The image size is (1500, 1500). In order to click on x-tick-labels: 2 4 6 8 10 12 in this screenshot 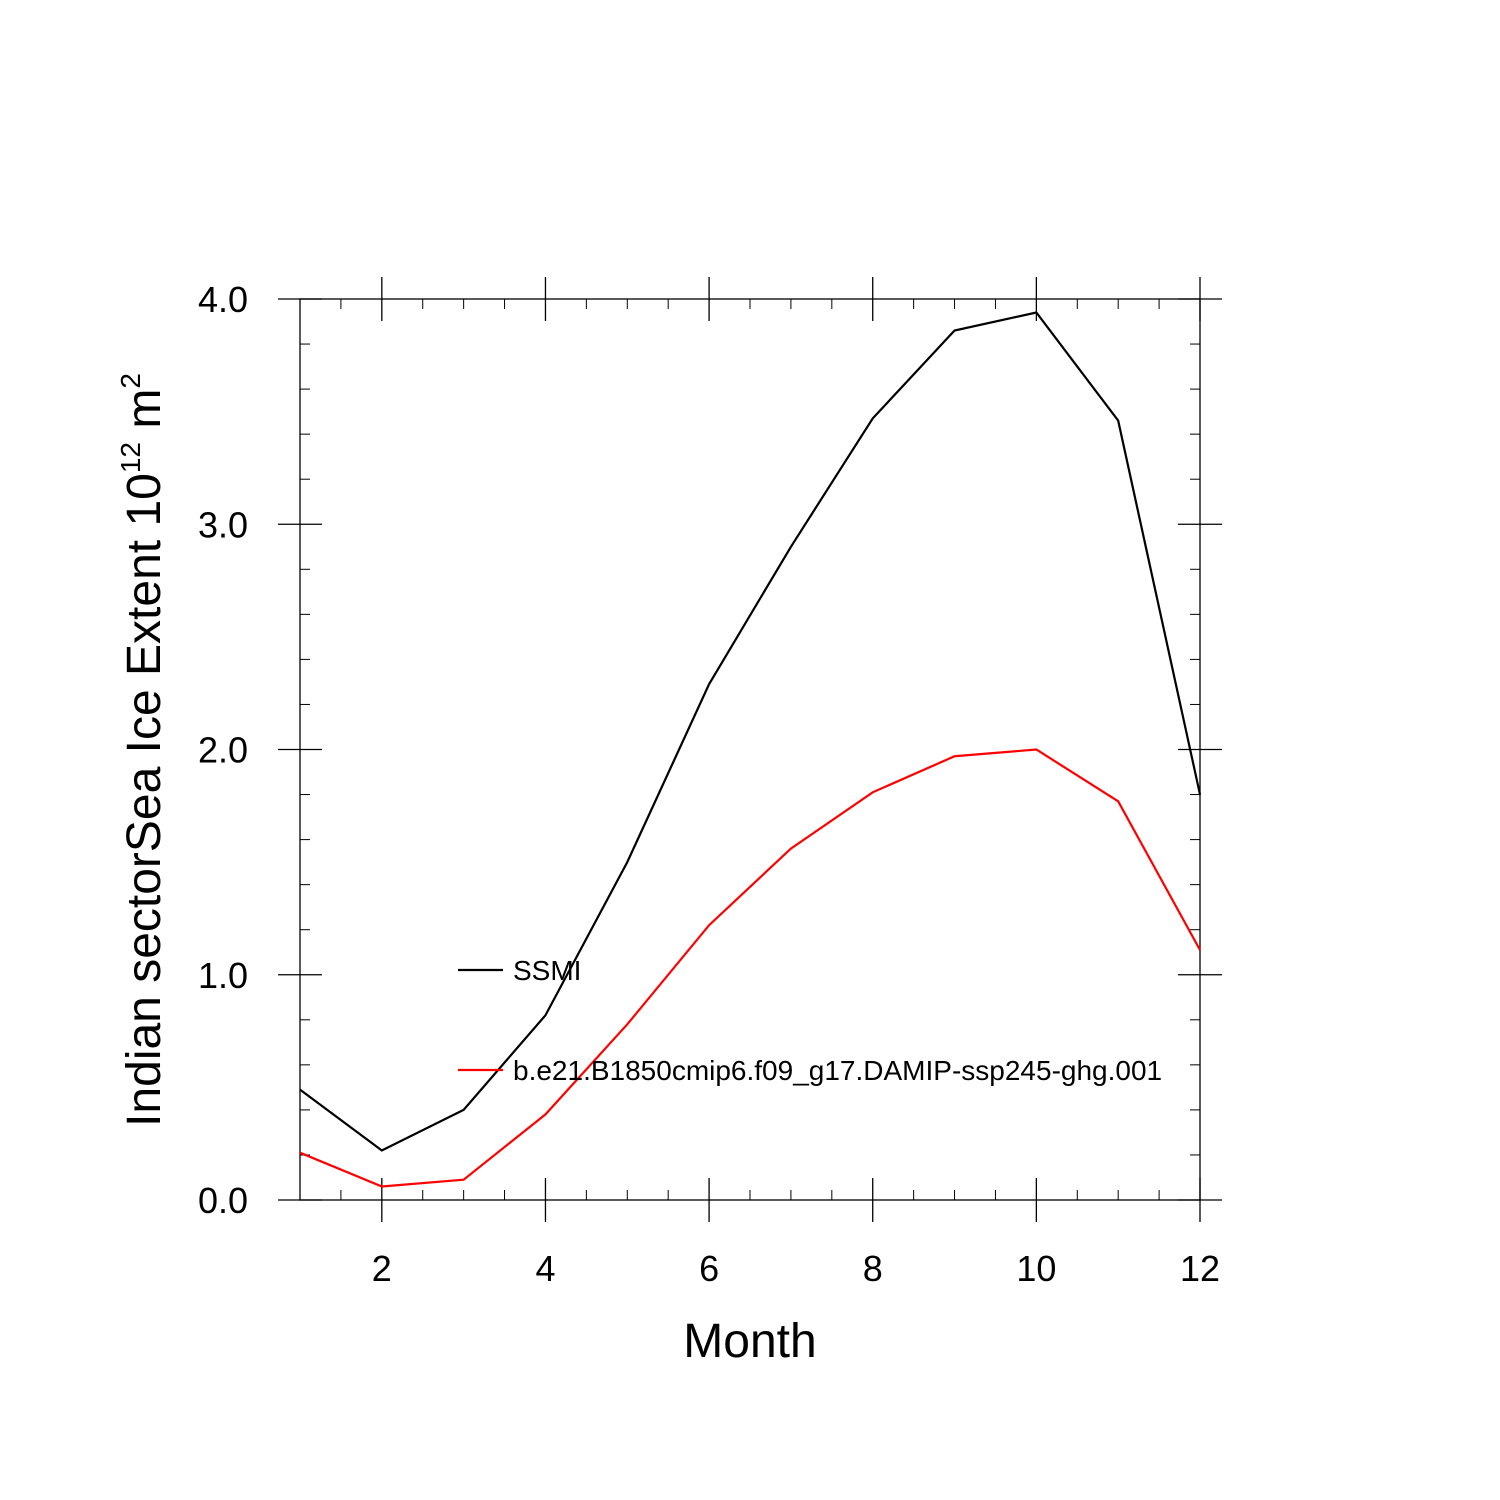, I will do `click(796, 1268)`.